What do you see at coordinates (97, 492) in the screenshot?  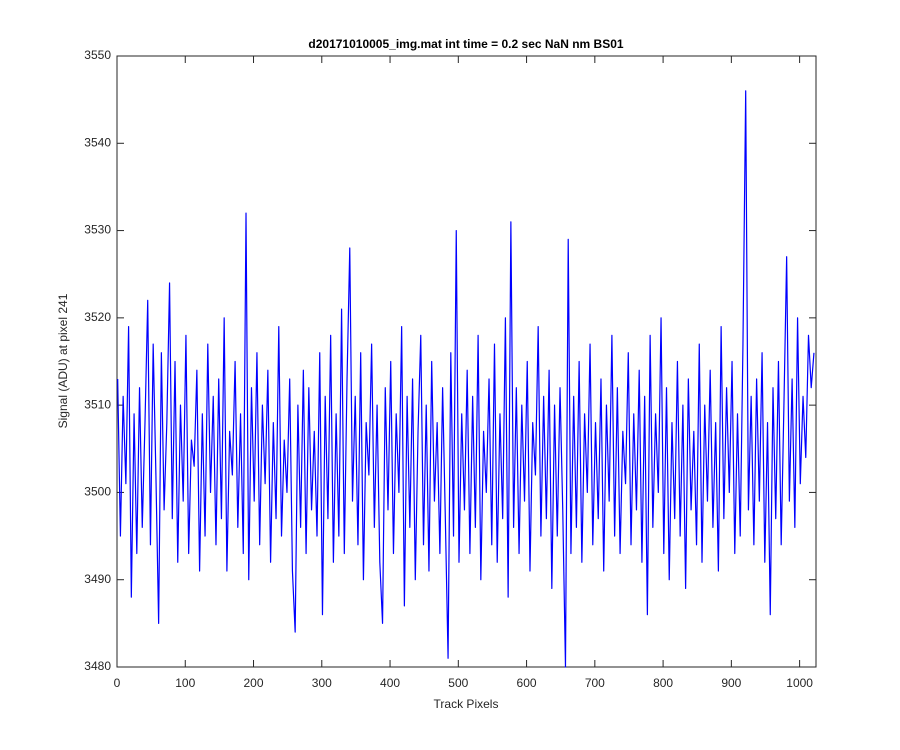 I see `y-tick-label: 3500` at bounding box center [97, 492].